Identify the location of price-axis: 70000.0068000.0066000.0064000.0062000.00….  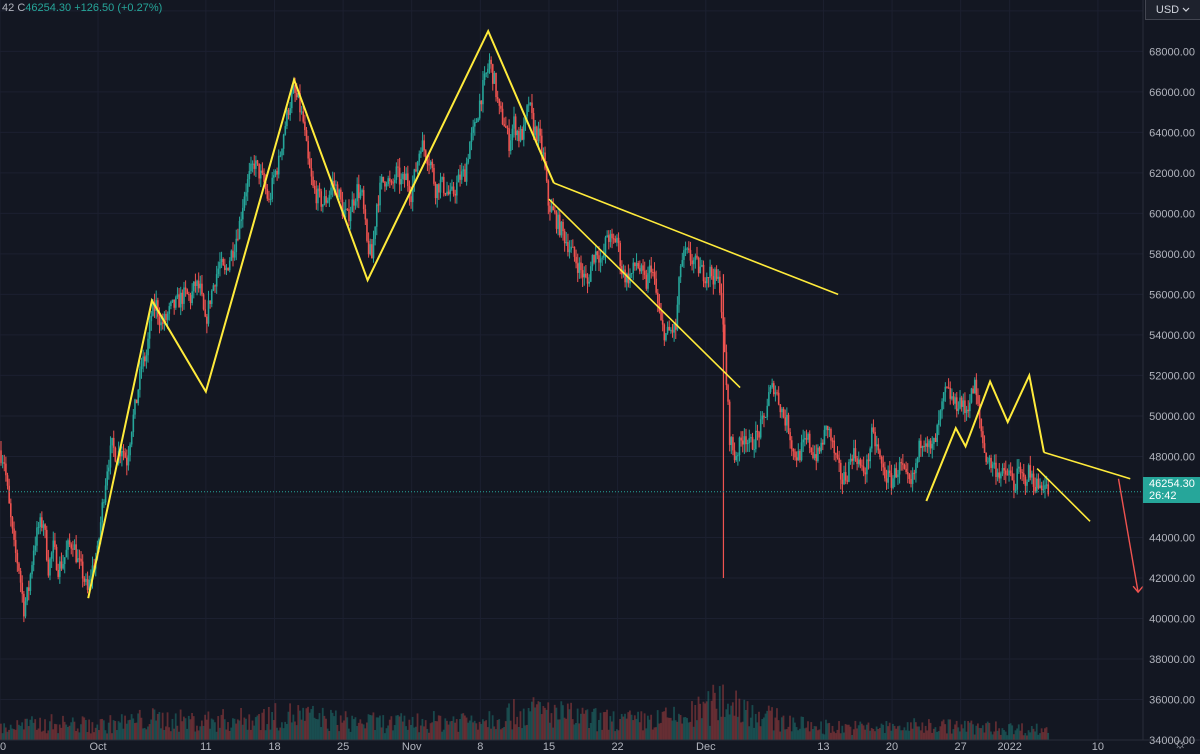
(1172, 376).